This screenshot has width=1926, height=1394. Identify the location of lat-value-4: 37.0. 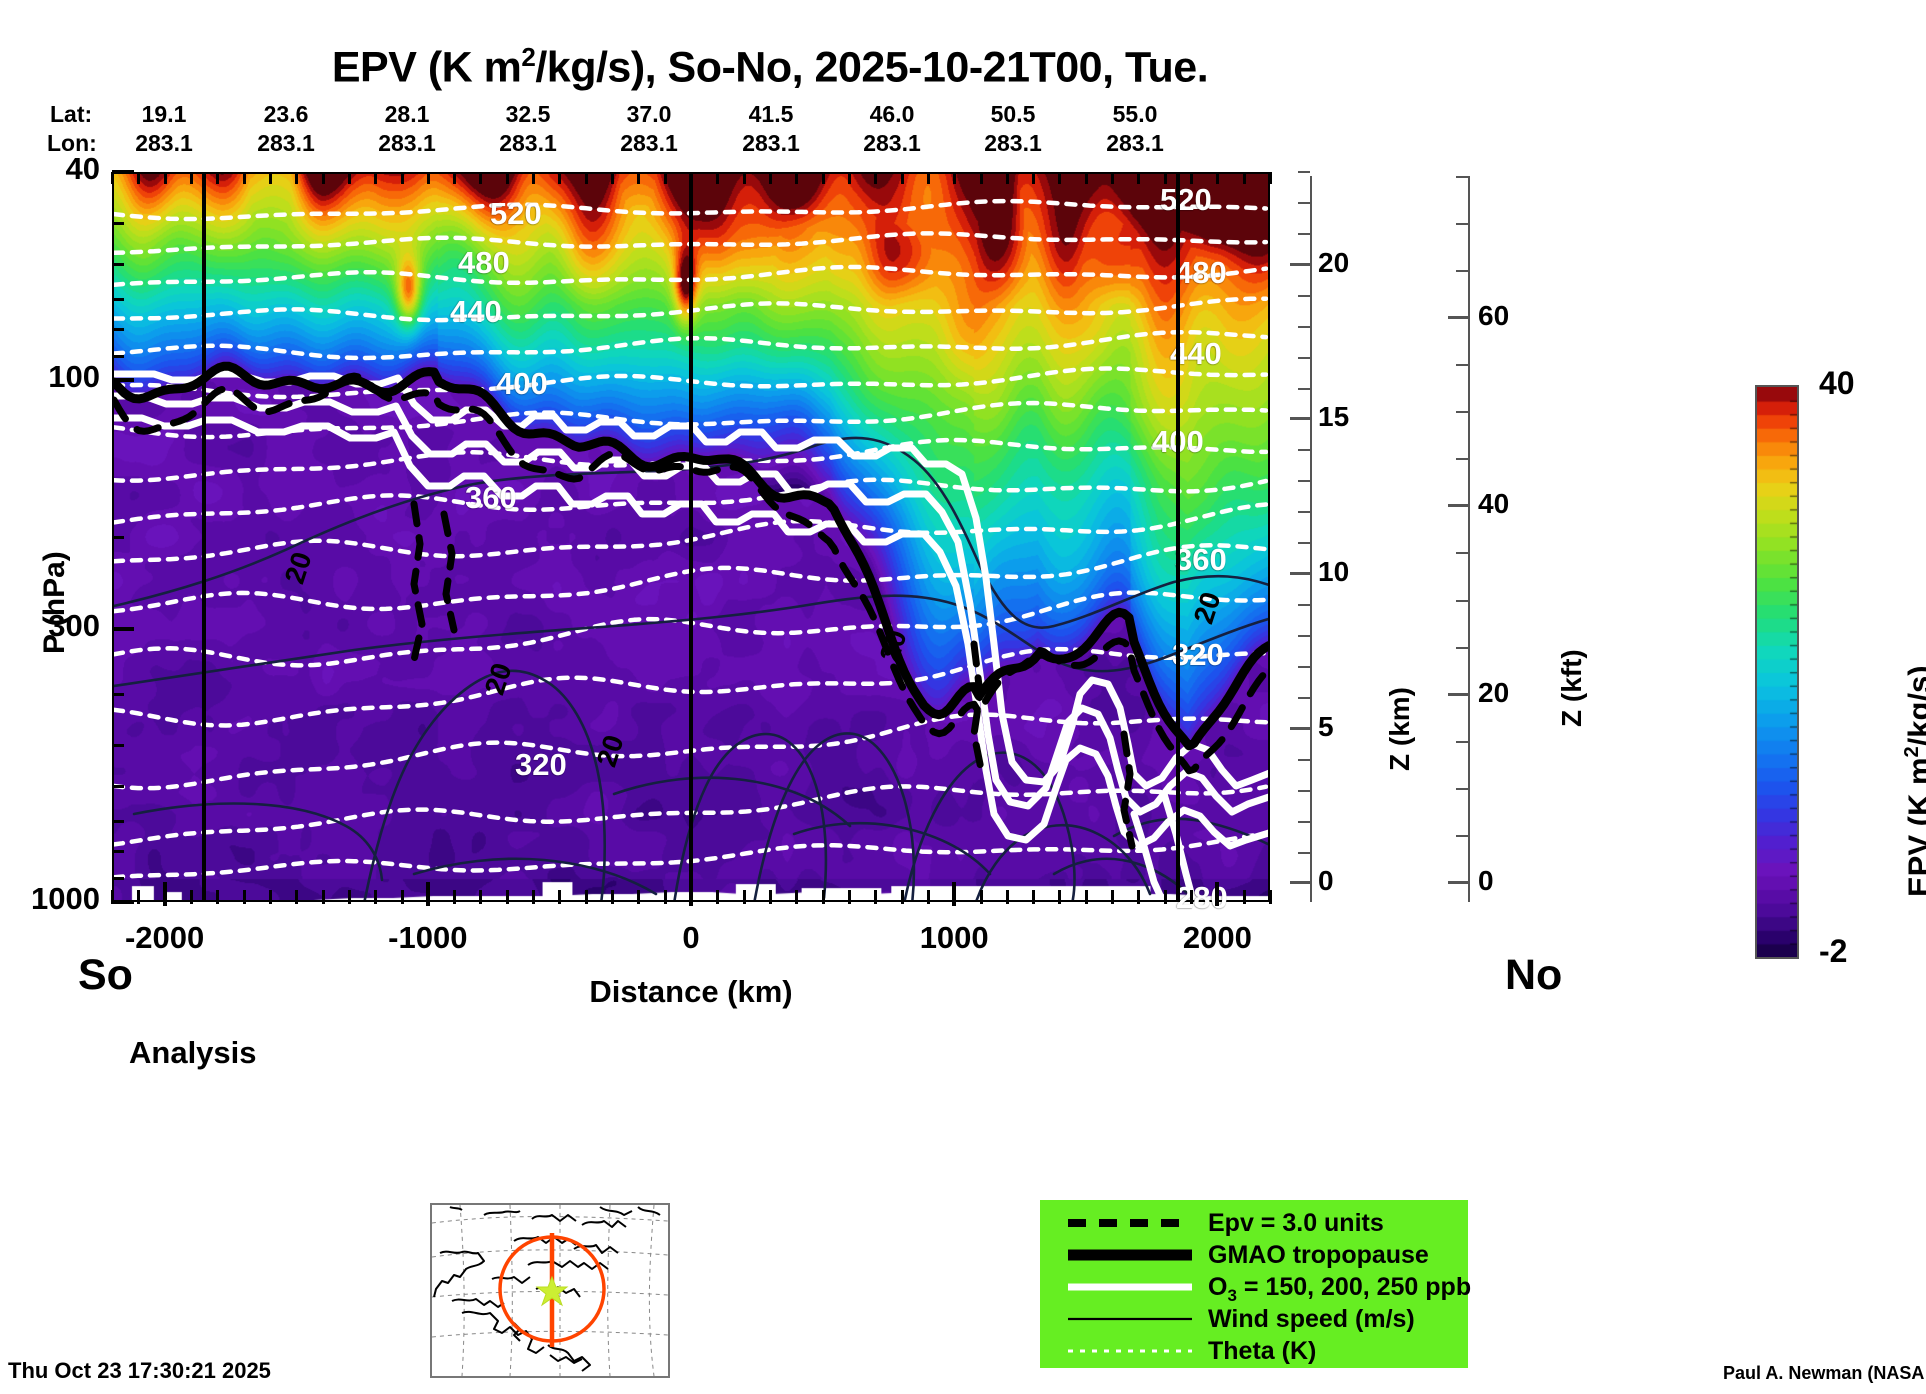
(649, 114).